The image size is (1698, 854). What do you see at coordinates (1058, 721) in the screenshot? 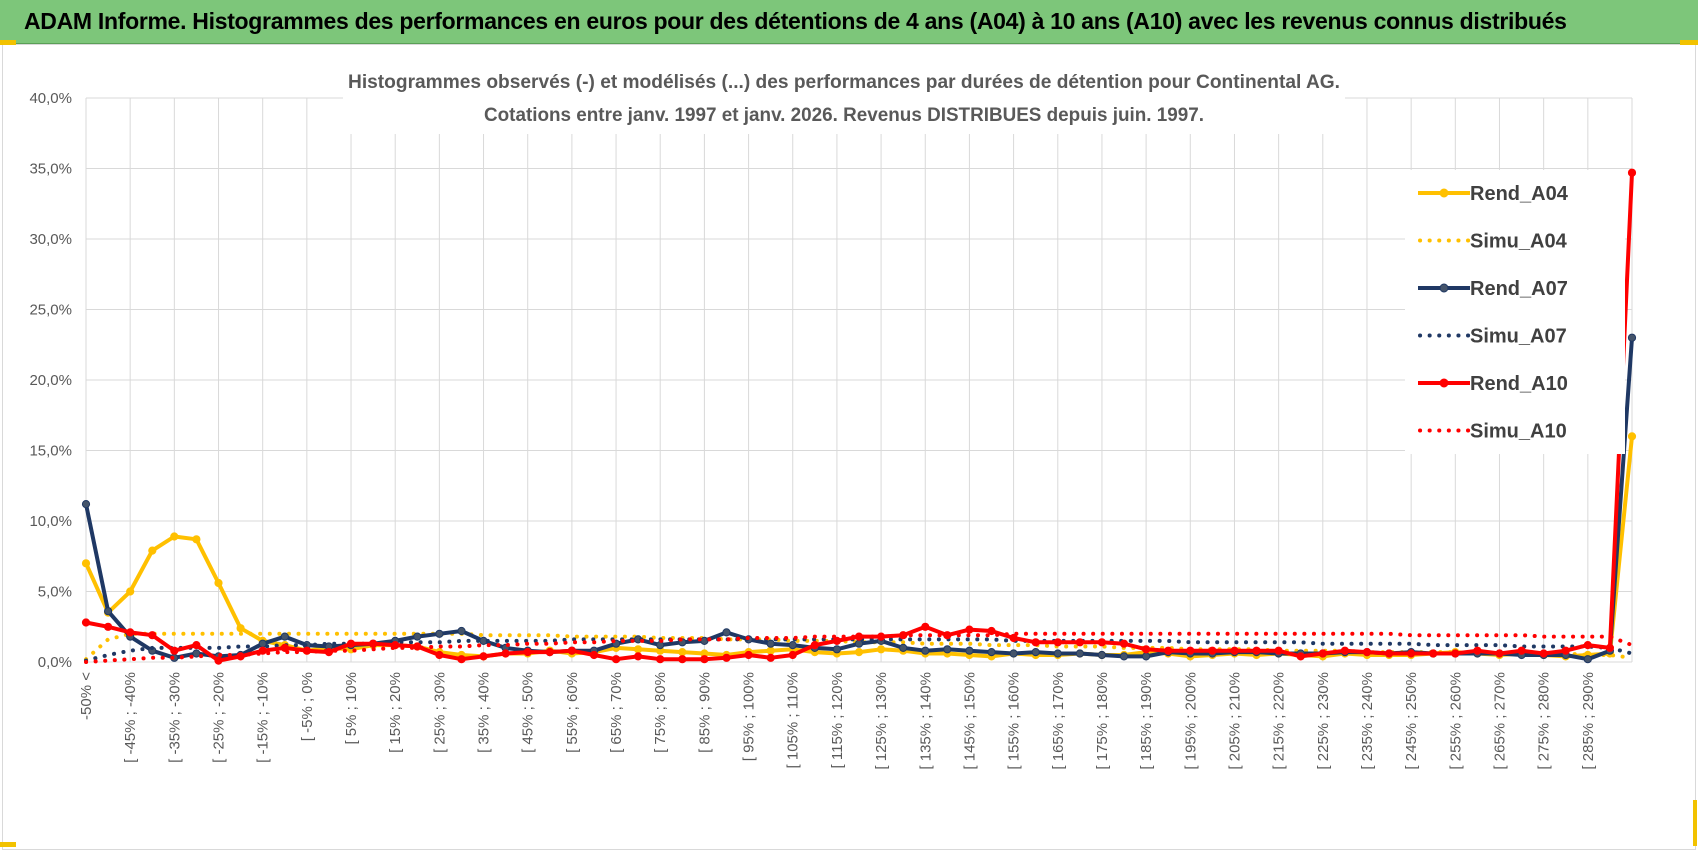
I see `x-tick-label: [ 165% ; 170%` at bounding box center [1058, 721].